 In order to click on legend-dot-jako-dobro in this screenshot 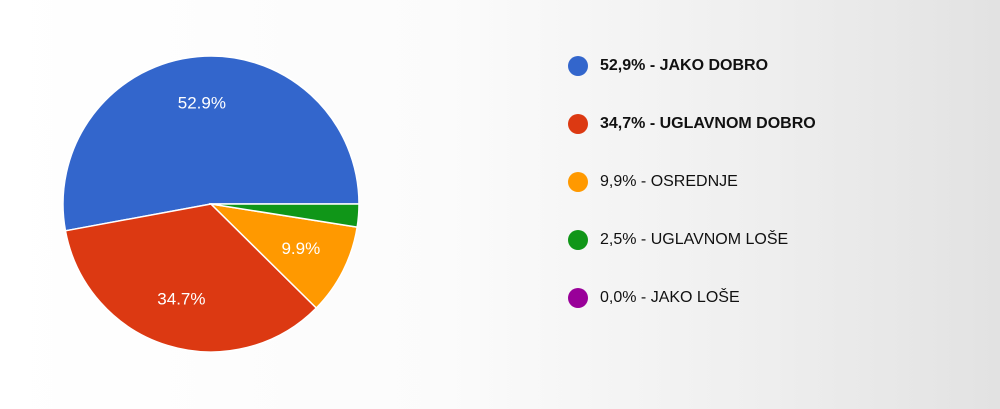, I will do `click(578, 66)`.